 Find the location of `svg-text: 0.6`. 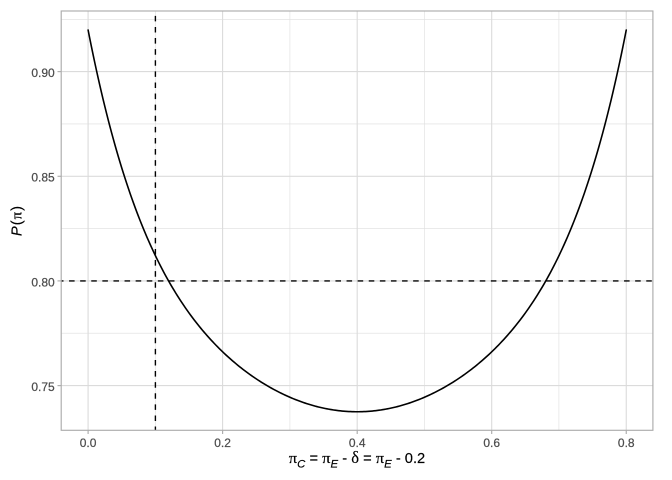

svg-text: 0.6 is located at coordinates (491, 443).